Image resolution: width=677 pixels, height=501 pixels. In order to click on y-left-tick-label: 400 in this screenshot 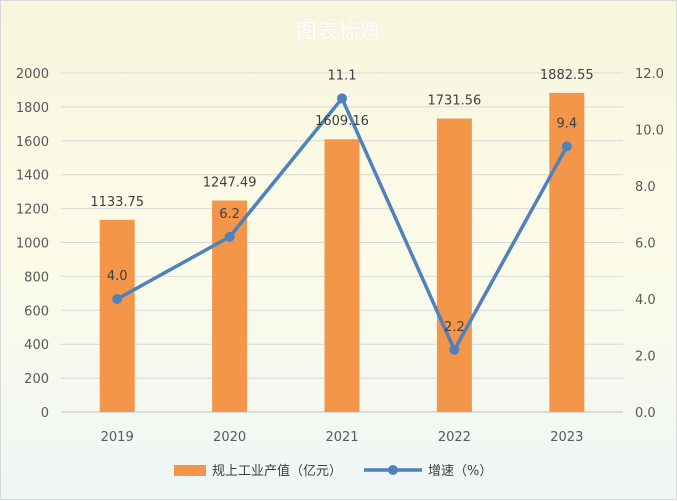, I will do `click(36, 345)`.